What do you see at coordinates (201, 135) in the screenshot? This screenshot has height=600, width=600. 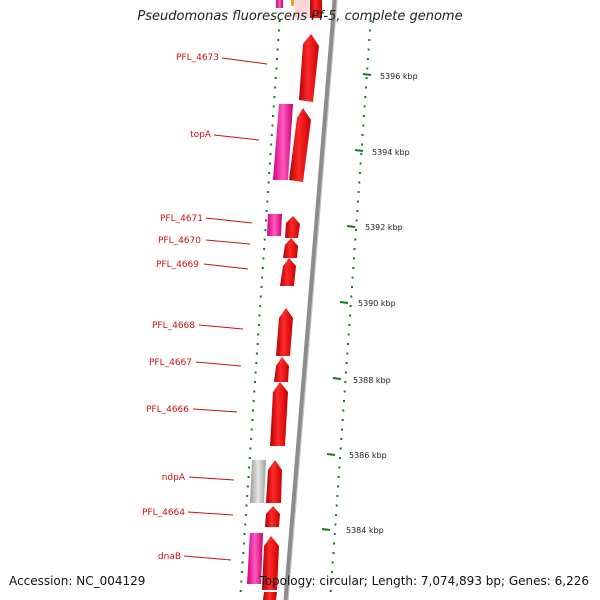 I see `gene-label-topa: topA` at bounding box center [201, 135].